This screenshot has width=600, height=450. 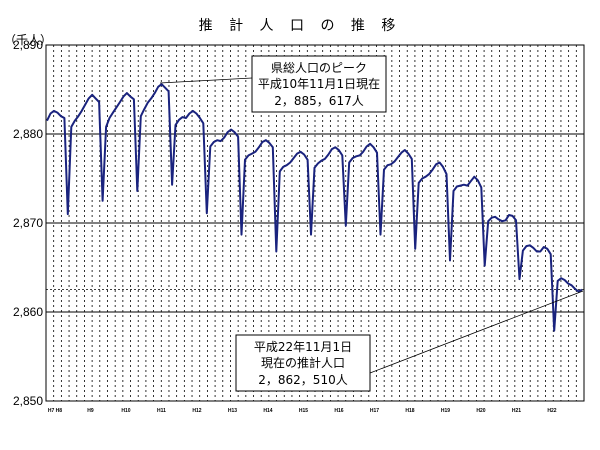 What do you see at coordinates (476, 332) in the screenshot?
I see `current-leader-line` at bounding box center [476, 332].